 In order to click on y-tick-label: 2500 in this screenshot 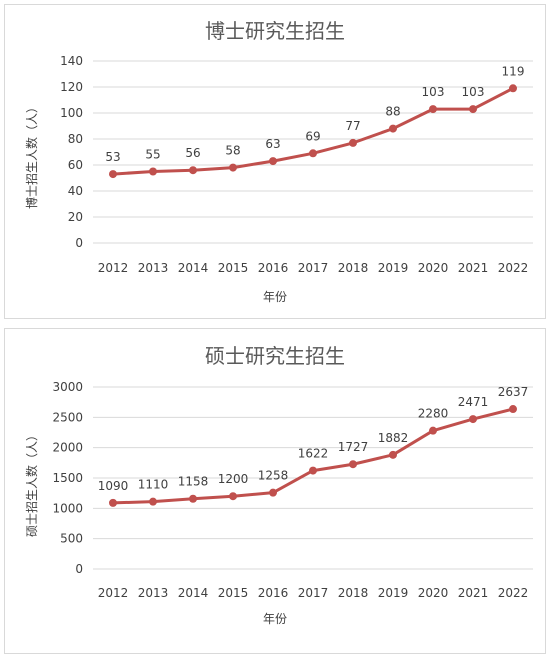, I will do `click(67, 417)`.